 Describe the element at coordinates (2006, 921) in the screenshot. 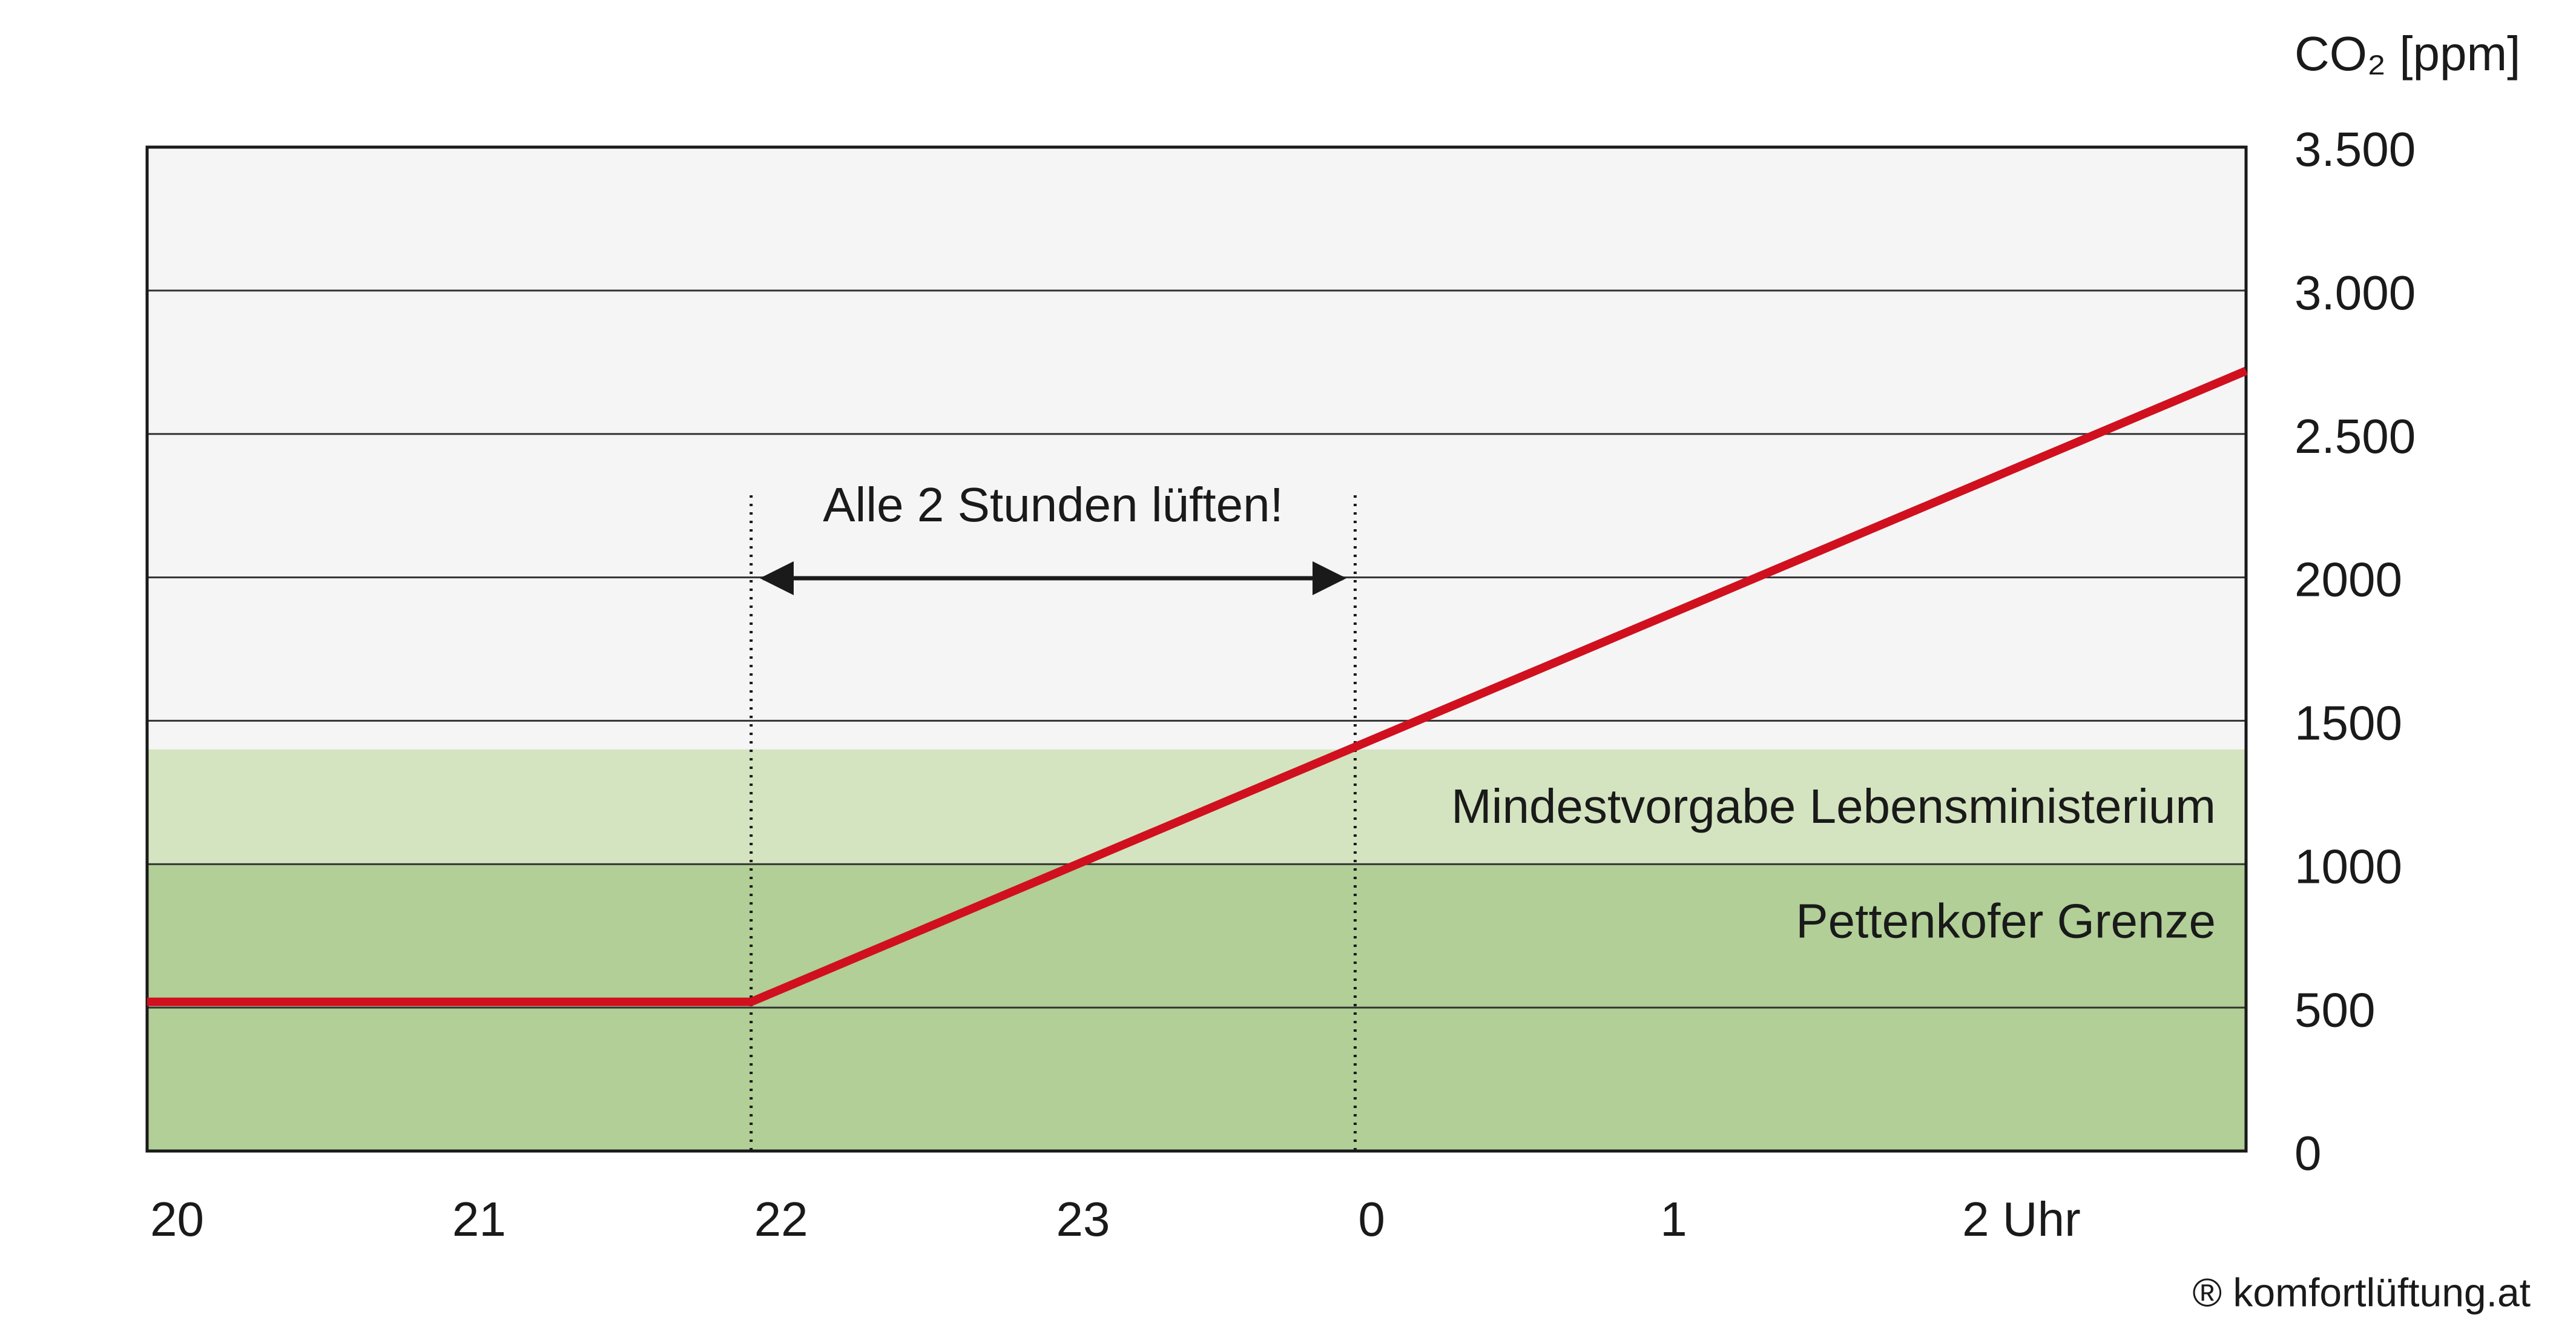

I see `band-label: Pettenkofer Grenze` at that location.